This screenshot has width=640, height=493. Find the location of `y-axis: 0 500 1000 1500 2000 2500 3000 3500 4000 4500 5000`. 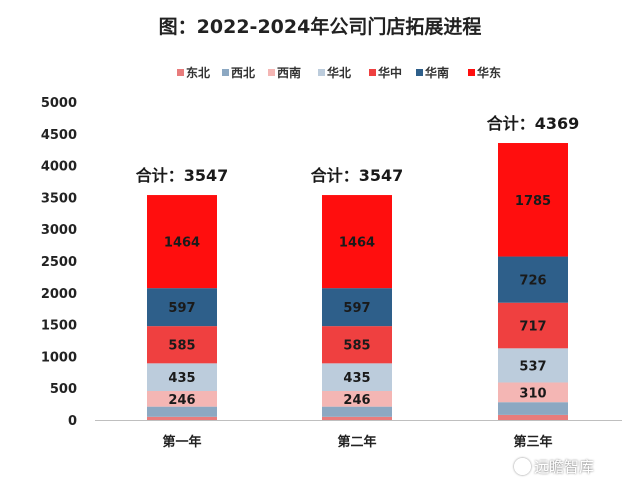

y-axis: 0 500 1000 1500 2000 2500 3000 3500 4000 4500 5000 is located at coordinates (59, 262).